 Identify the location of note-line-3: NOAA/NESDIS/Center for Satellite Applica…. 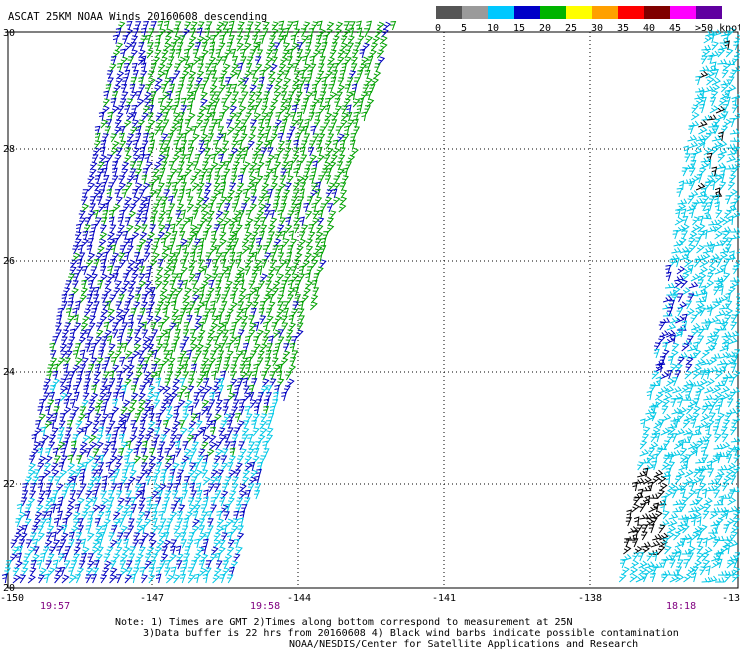
(463, 644).